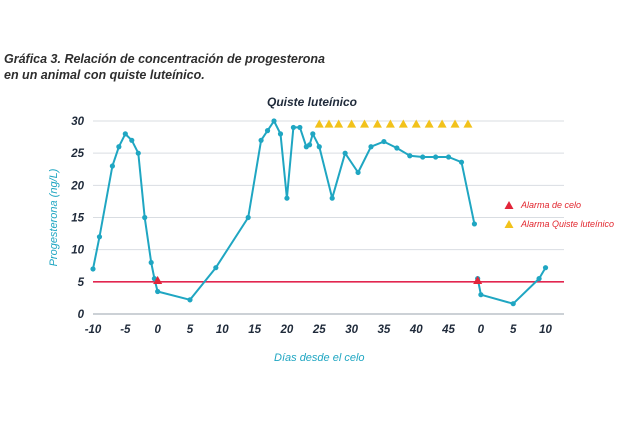  Describe the element at coordinates (509, 224) in the screenshot. I see `legend-quiste-icon` at that location.